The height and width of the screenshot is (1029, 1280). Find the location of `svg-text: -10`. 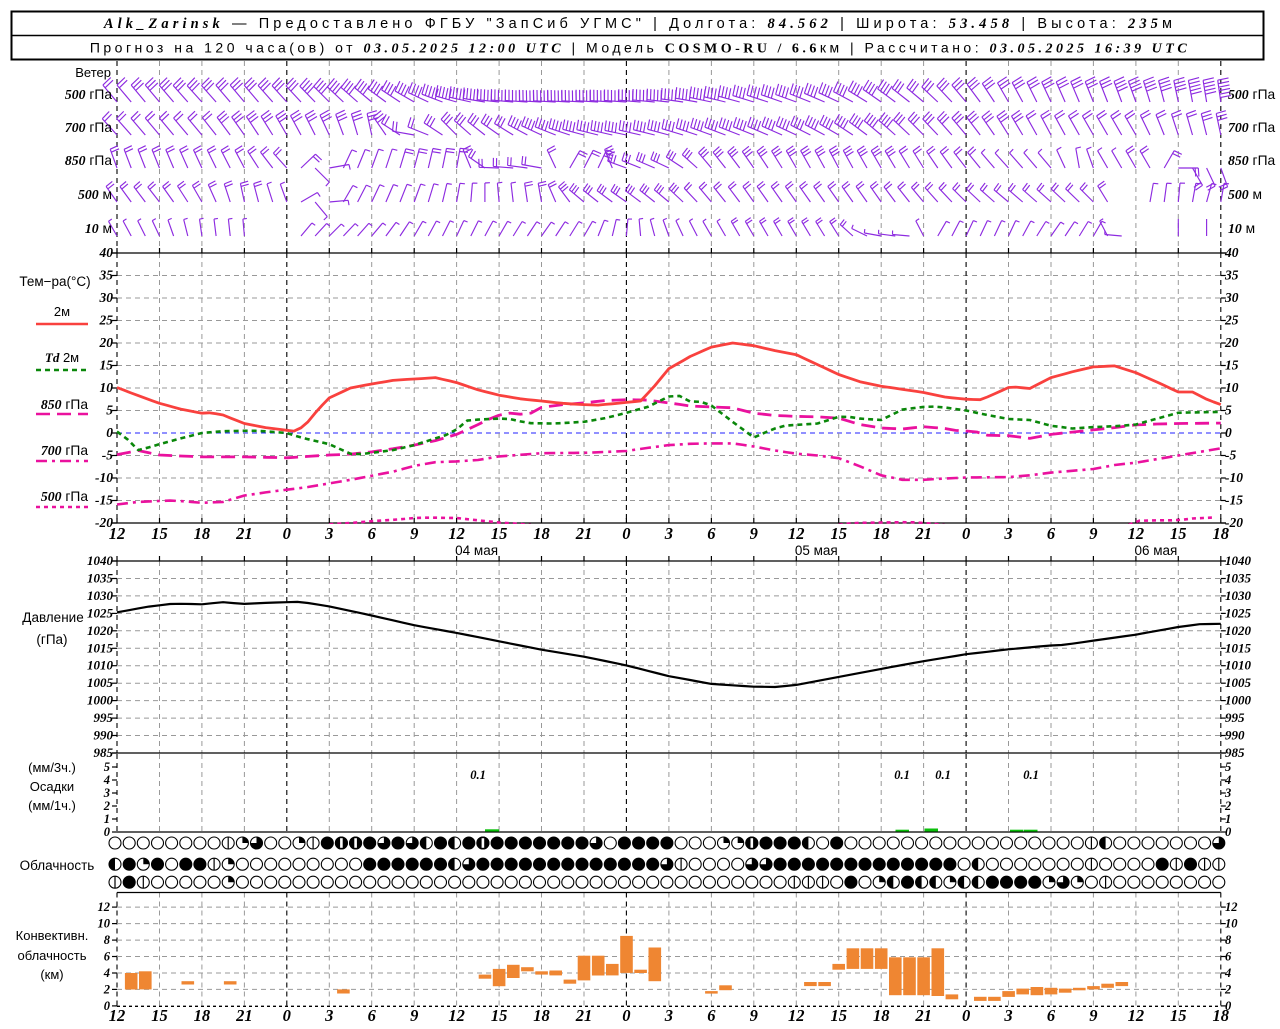

svg-text: -10 is located at coordinates (104, 477).